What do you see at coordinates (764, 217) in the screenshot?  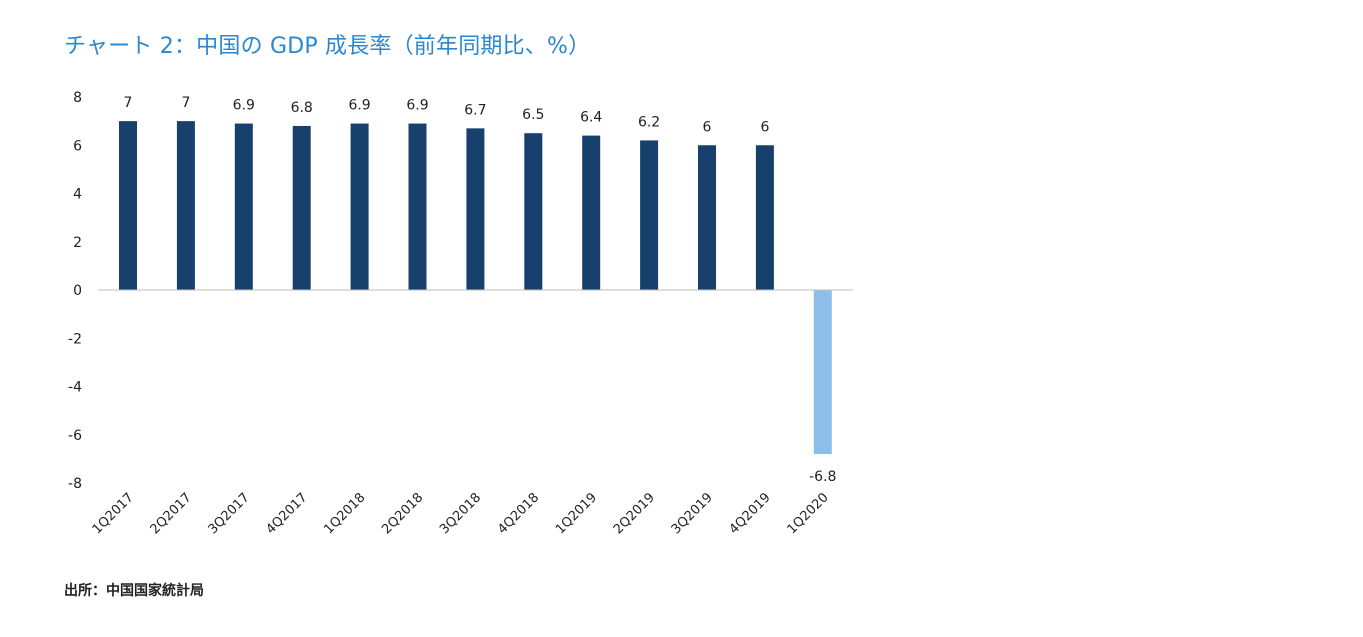 I see `bar-4Q2019` at bounding box center [764, 217].